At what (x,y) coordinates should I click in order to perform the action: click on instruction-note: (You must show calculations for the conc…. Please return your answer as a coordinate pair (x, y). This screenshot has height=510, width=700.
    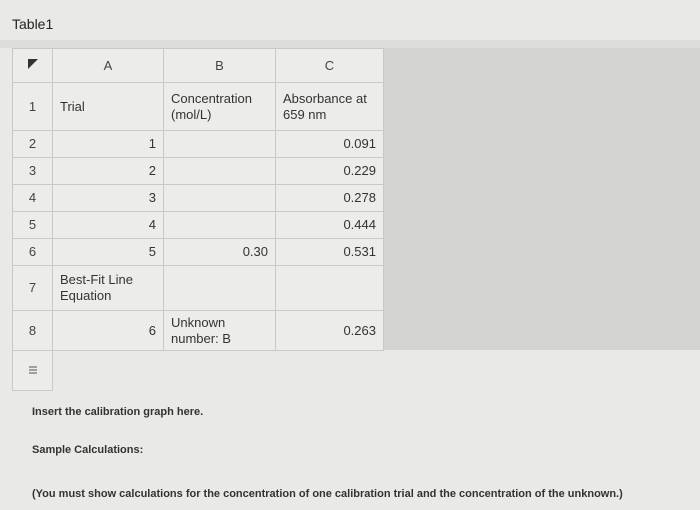
    Looking at the image, I should click on (327, 494).